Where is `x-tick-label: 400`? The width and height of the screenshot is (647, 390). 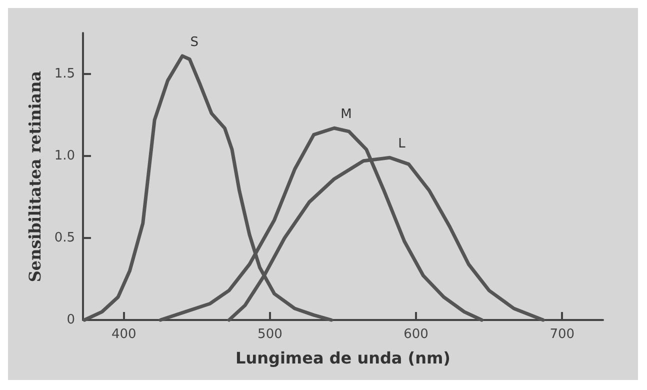 x-tick-label: 400 is located at coordinates (123, 334).